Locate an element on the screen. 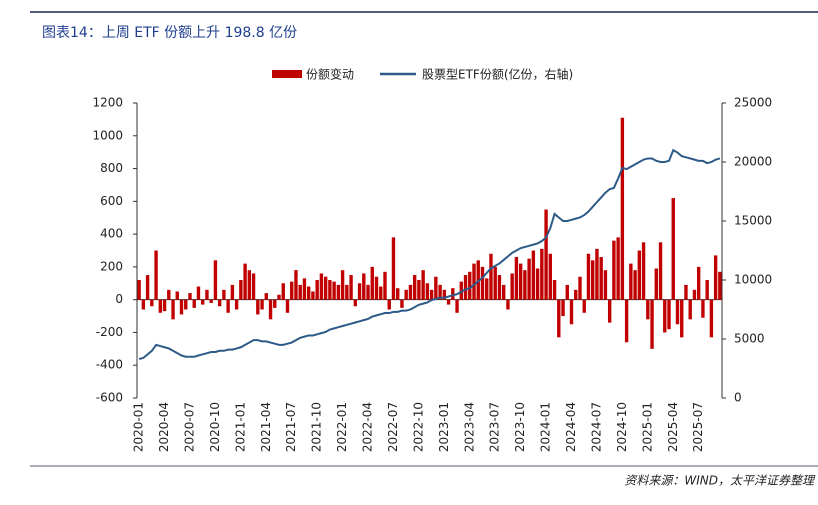 The height and width of the screenshot is (505, 818). x-tick-label: 2025-04 is located at coordinates (673, 427).